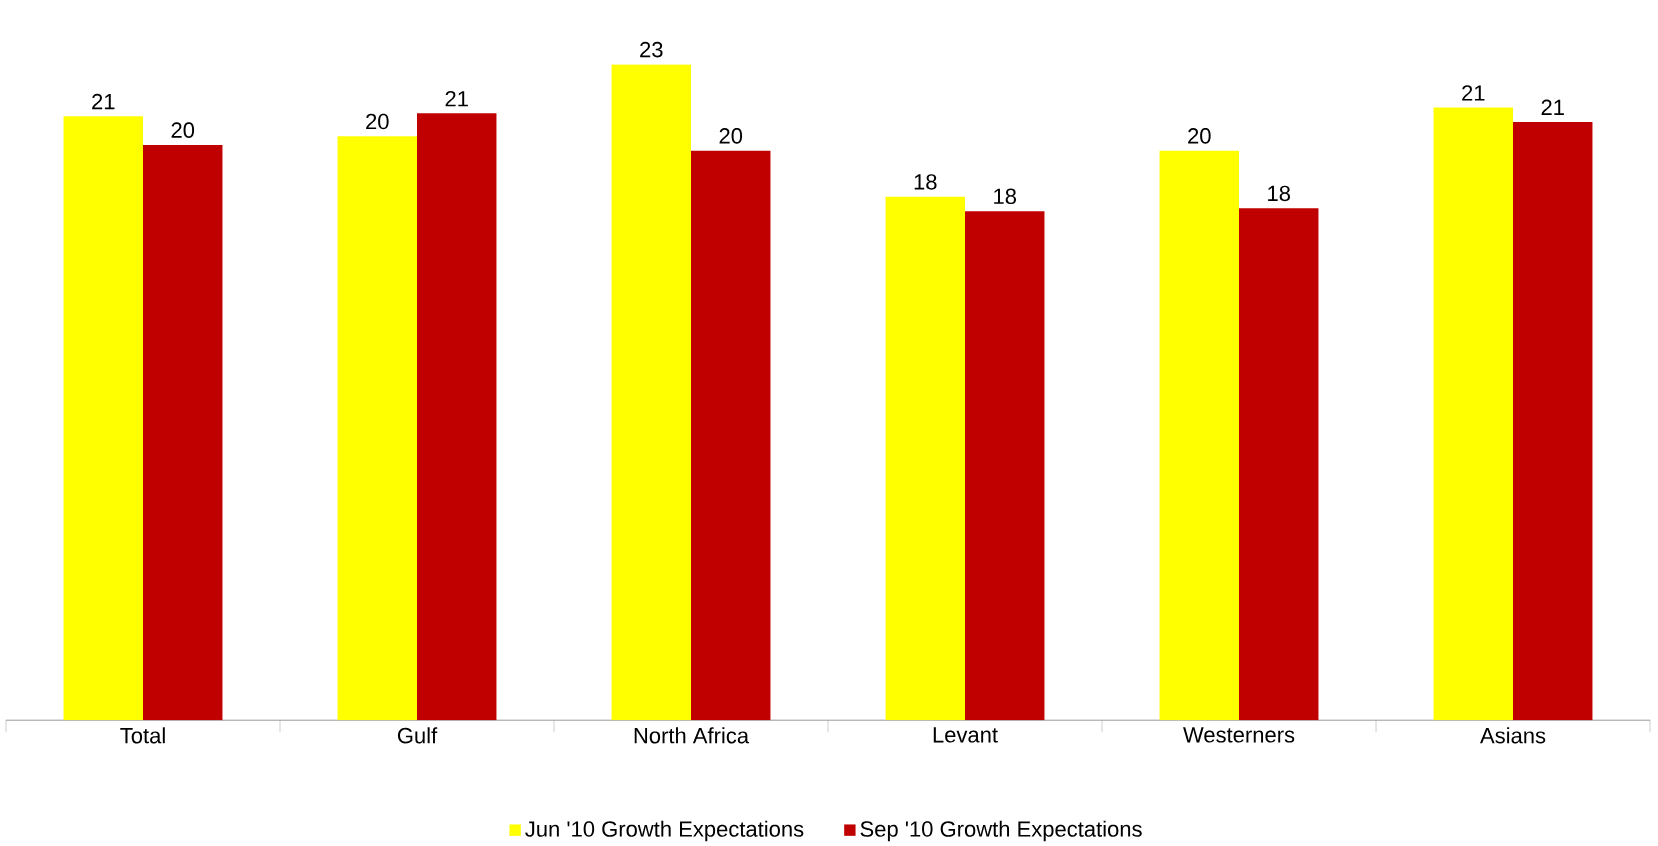 This screenshot has height=846, width=1658. I want to click on x-tick-label: North Africa, so click(692, 735).